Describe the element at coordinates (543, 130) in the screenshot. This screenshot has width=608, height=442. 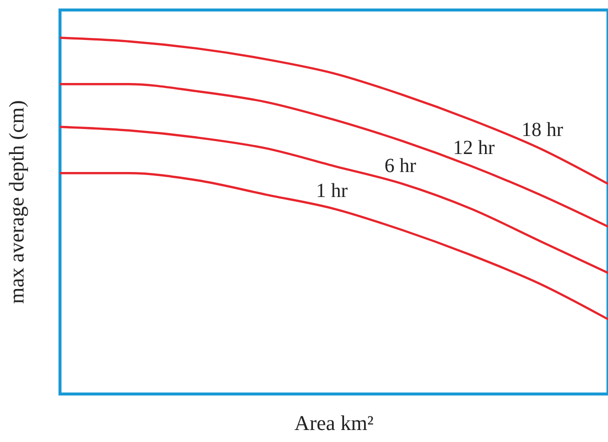
I see `series-label: 18 hr` at that location.